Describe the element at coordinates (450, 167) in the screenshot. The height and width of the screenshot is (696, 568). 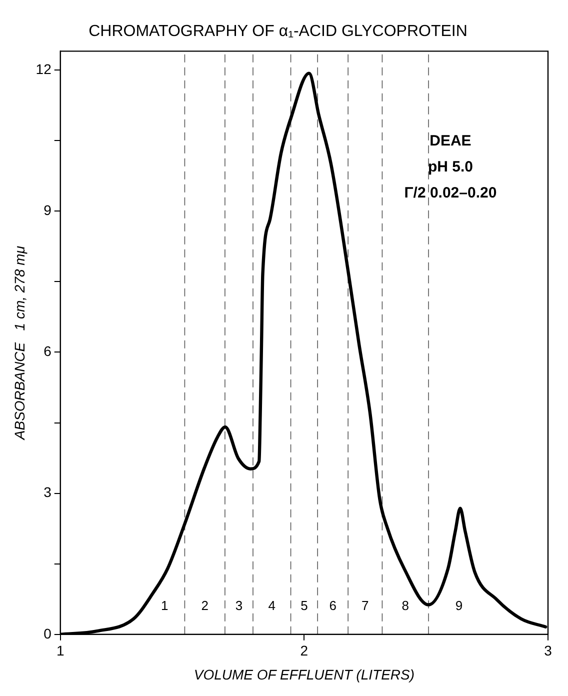
I see `annotation: pH 5.0` at that location.